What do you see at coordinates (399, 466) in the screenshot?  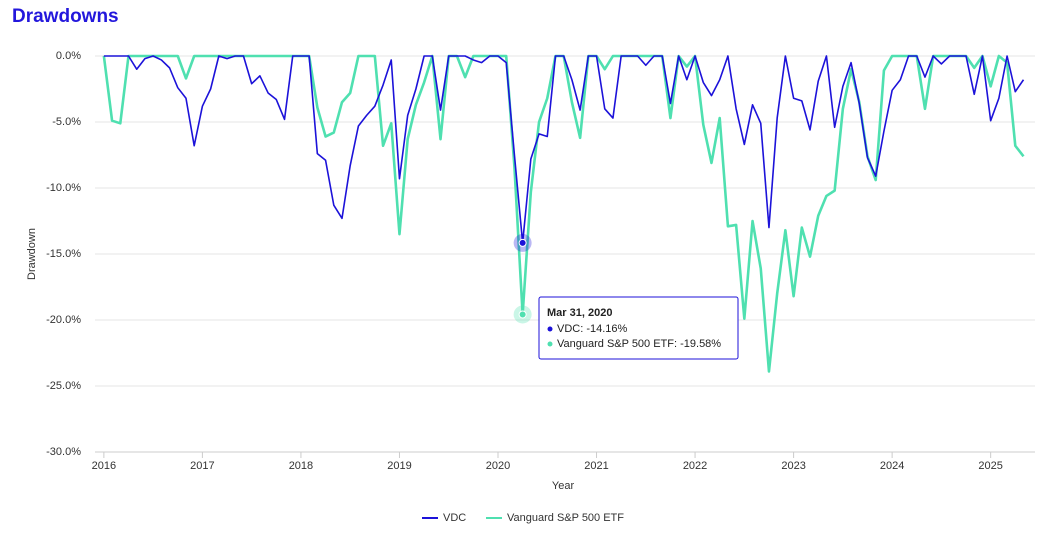 I see `x-tick-label: 2019` at bounding box center [399, 466].